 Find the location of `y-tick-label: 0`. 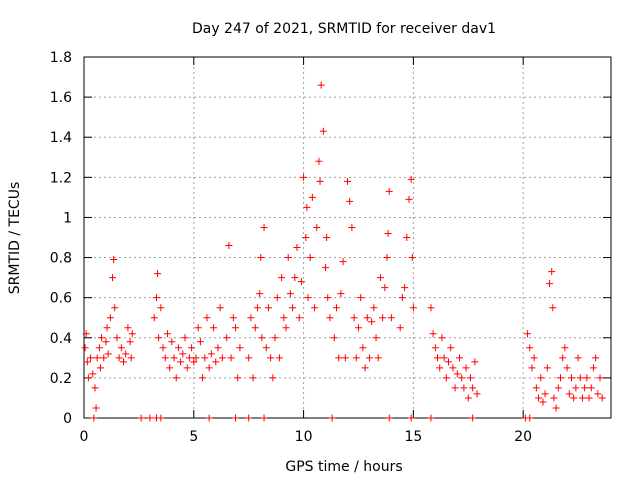

y-tick-label: 0 is located at coordinates (67, 419).